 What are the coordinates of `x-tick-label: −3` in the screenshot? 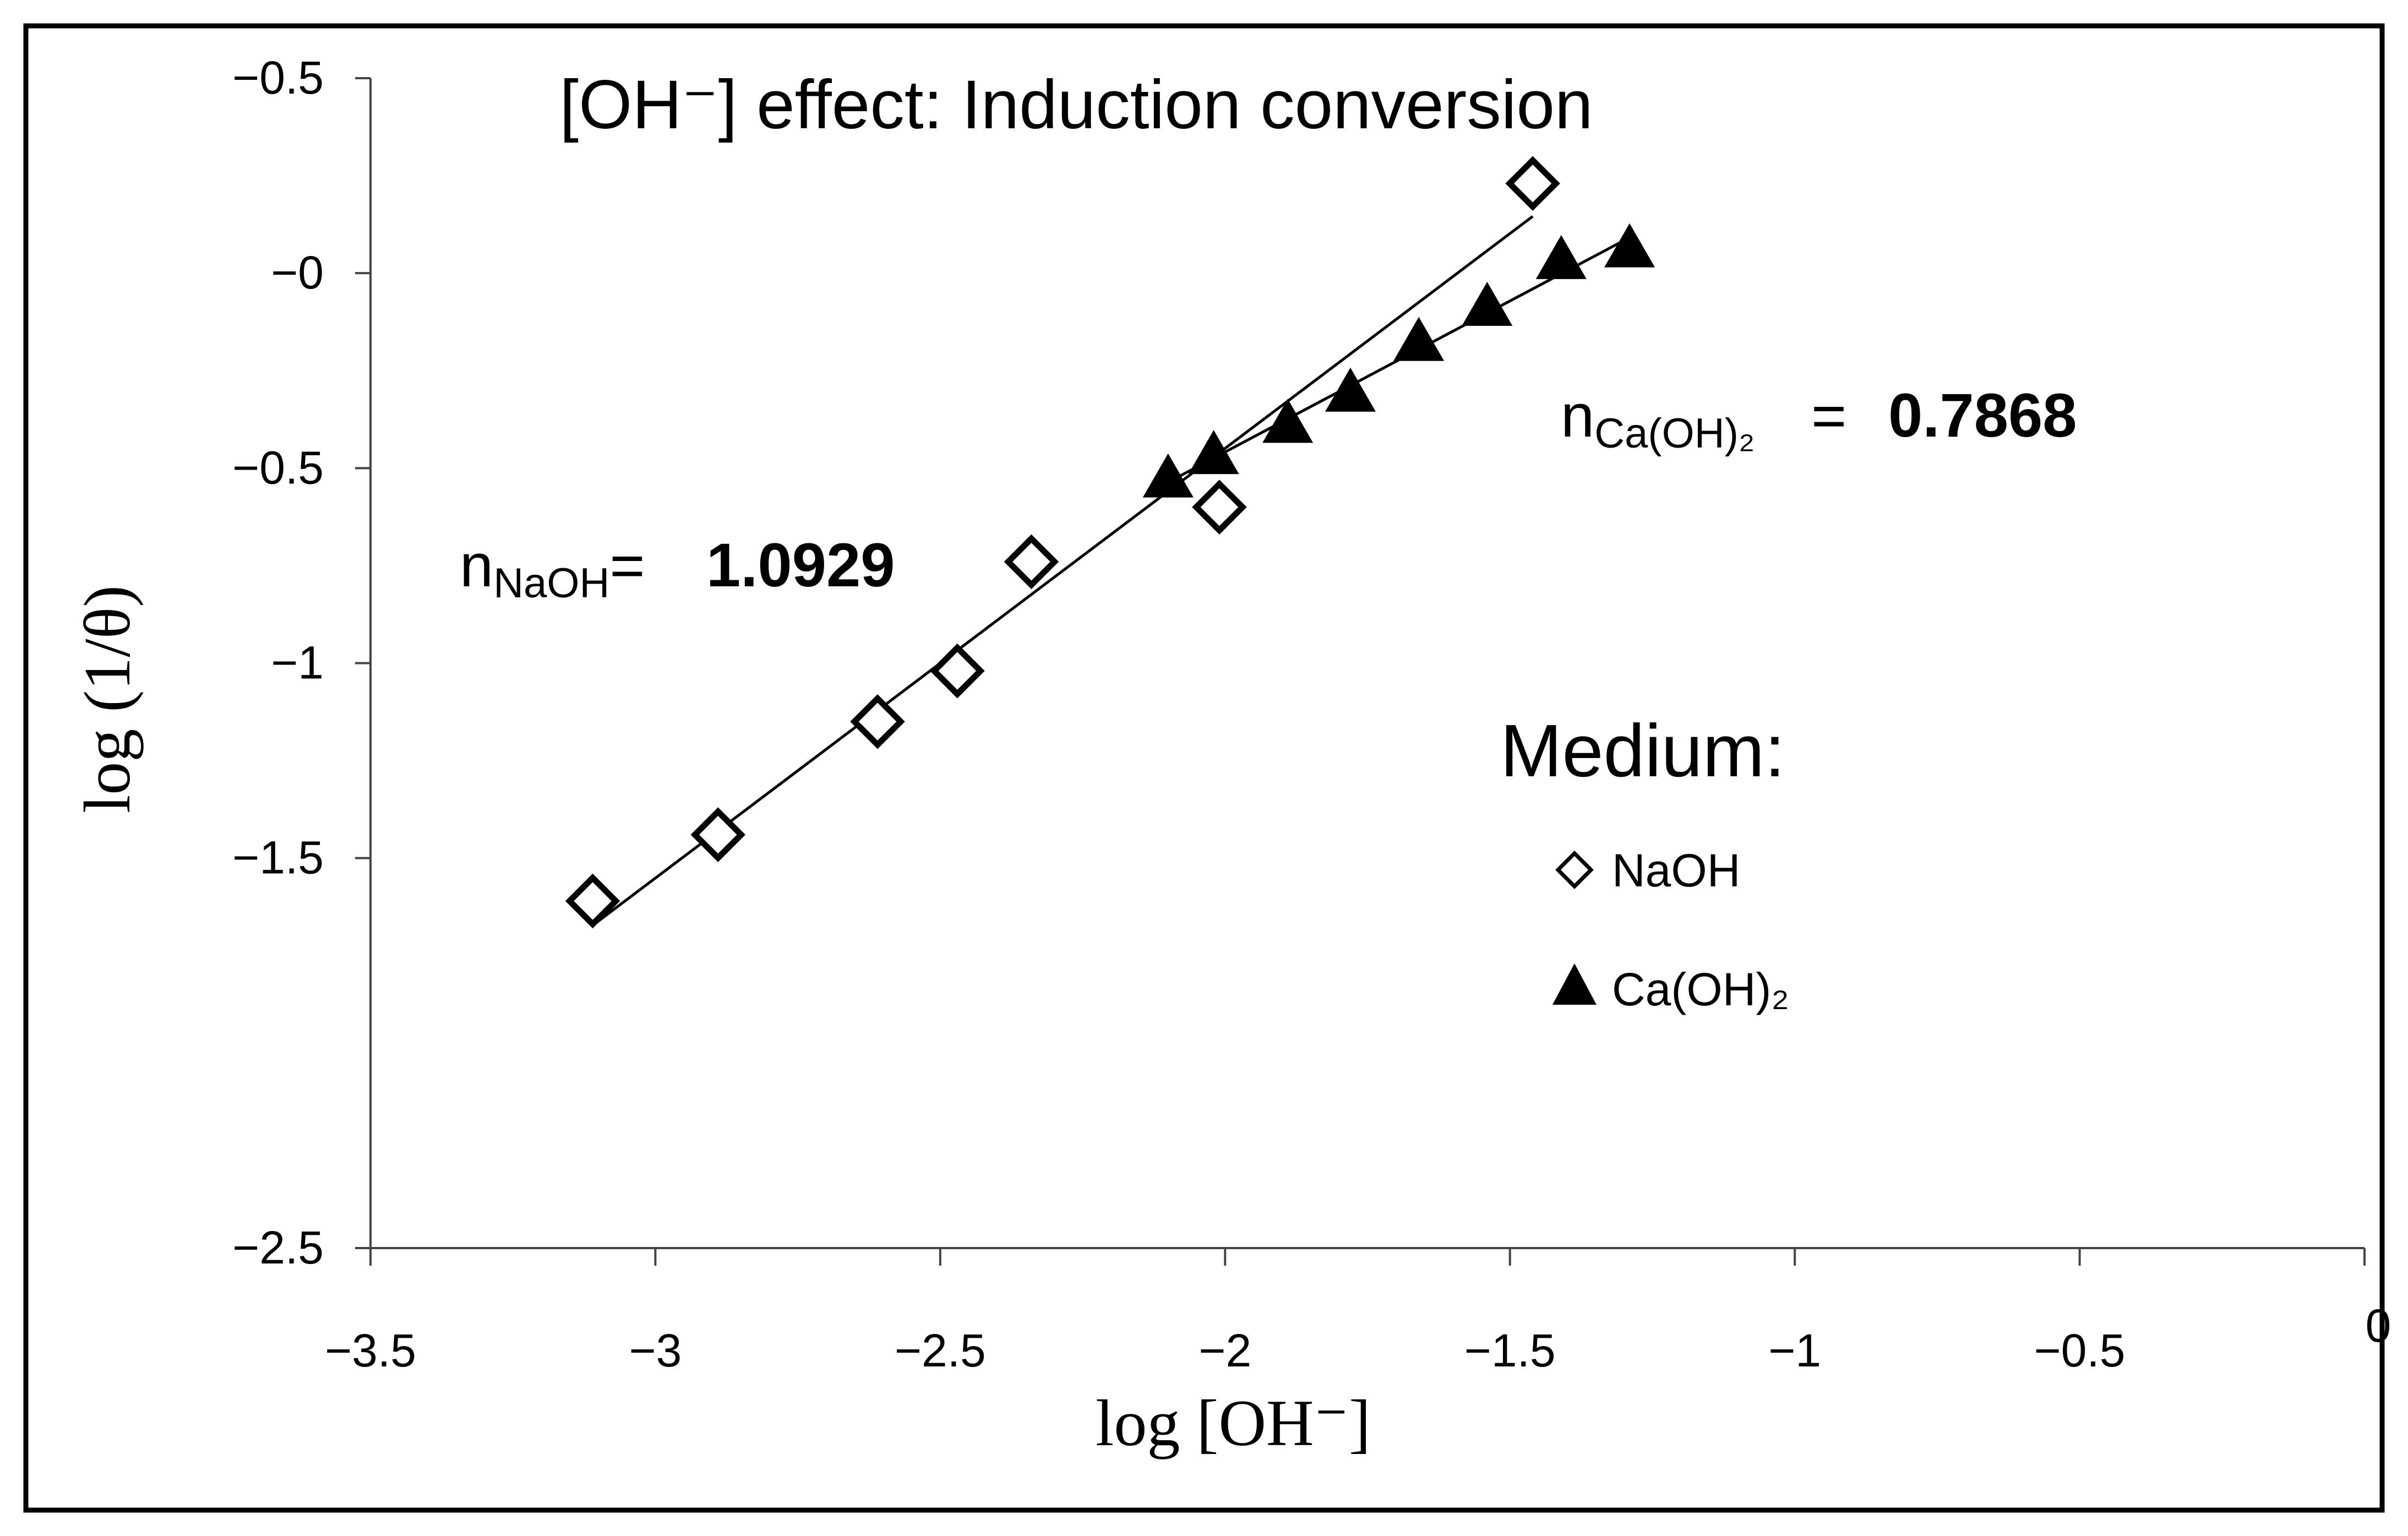 It's located at (655, 1350).